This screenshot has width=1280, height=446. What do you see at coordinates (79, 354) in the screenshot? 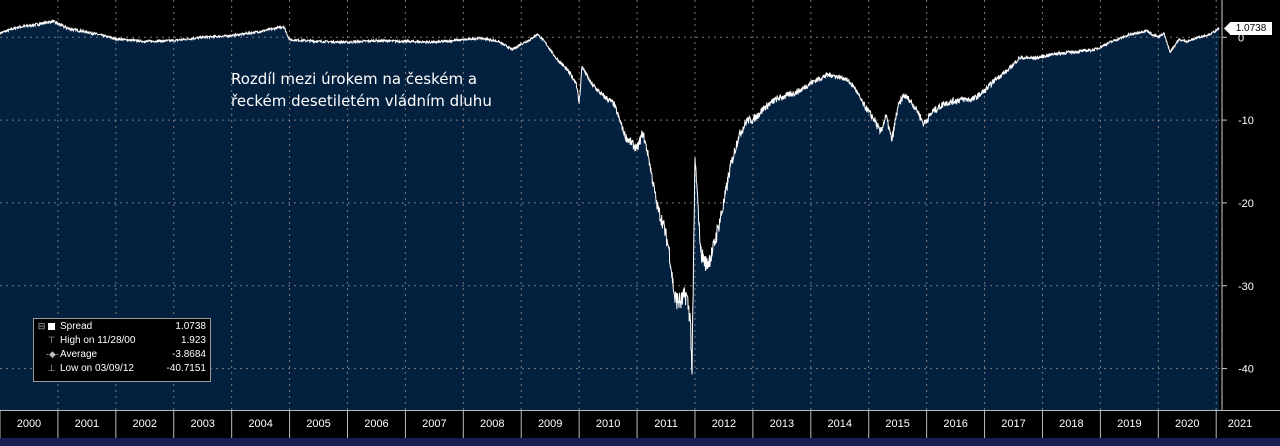
I see `legend-label: Average` at bounding box center [79, 354].